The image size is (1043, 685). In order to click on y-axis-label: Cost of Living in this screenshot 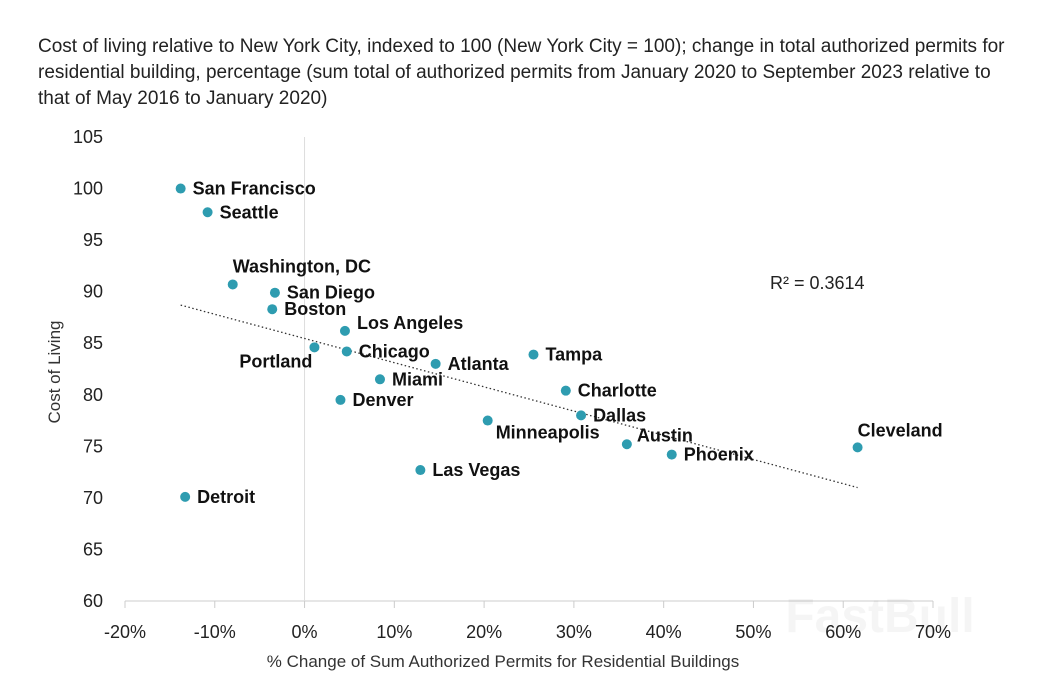, I will do `click(54, 372)`.